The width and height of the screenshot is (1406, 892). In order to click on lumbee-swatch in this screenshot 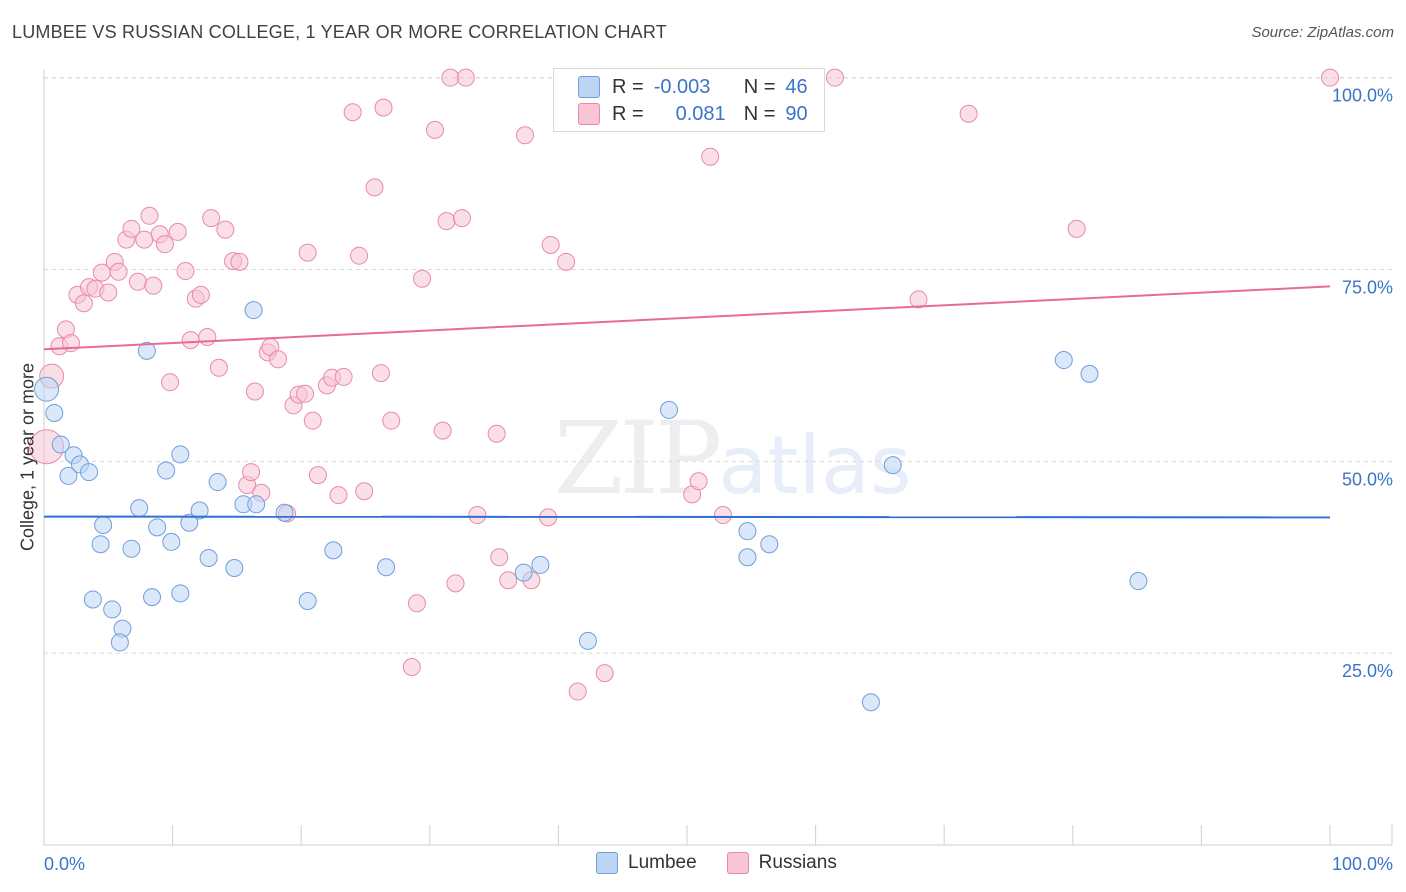, I will do `click(589, 87)`.